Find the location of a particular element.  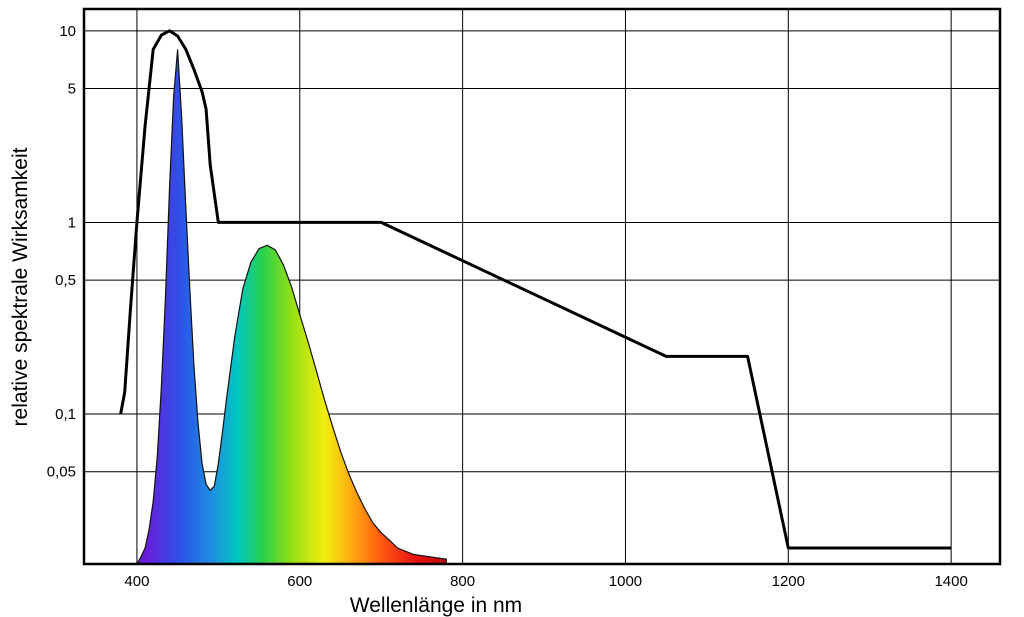

x-tick-label: 600 is located at coordinates (299, 581).